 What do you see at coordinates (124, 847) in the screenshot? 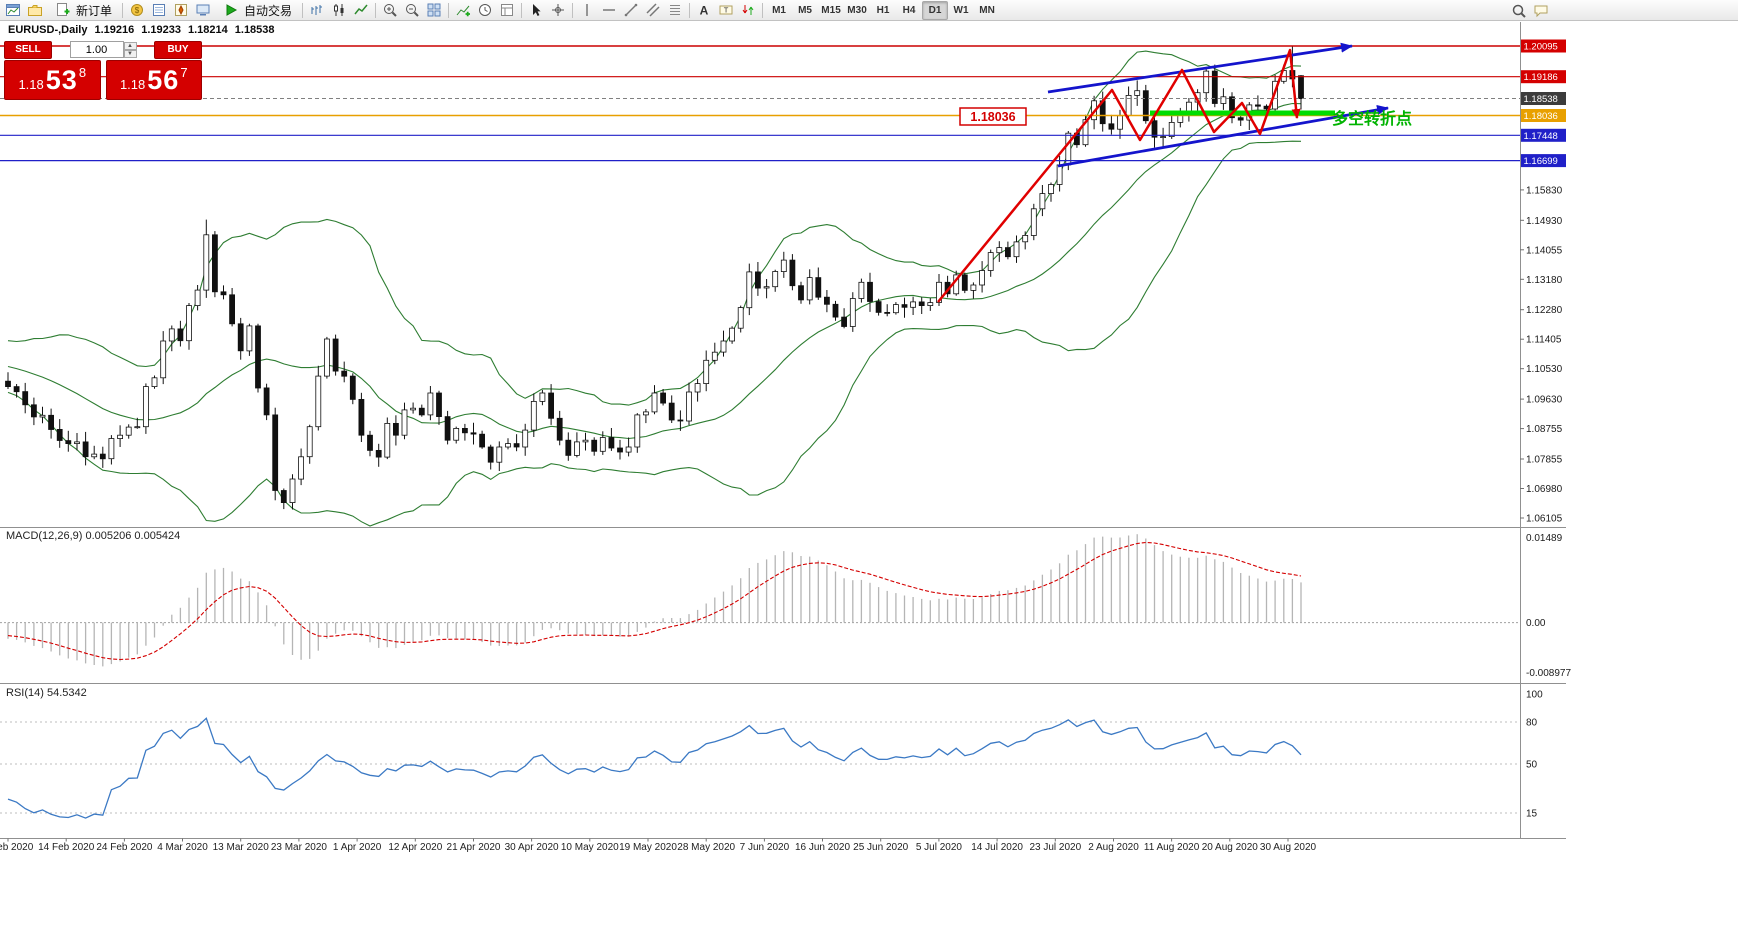
I see `svg-text: 24 Feb 2020` at bounding box center [124, 847].